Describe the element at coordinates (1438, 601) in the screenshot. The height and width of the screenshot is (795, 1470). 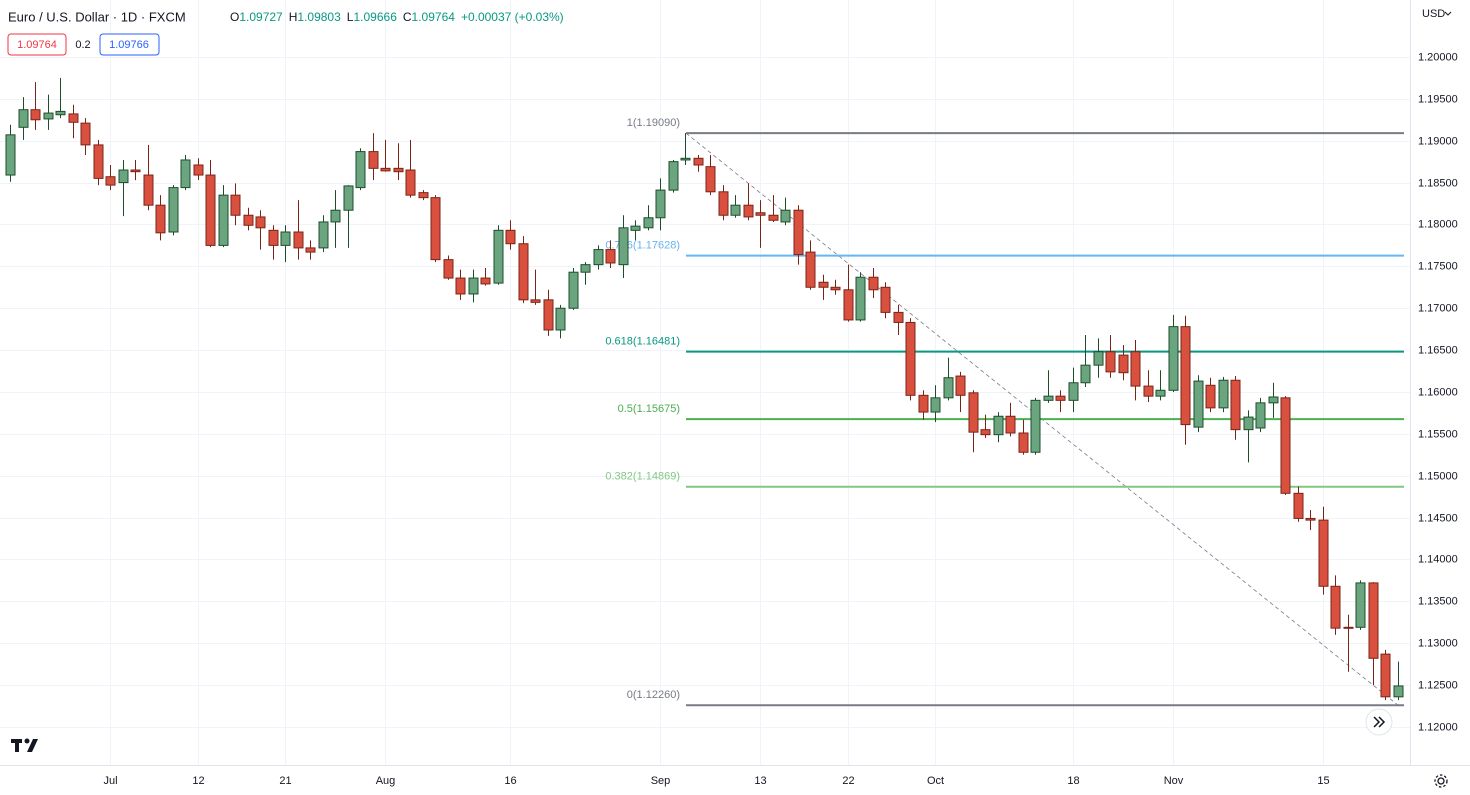
I see `y-tick-label: 1.13500` at that location.